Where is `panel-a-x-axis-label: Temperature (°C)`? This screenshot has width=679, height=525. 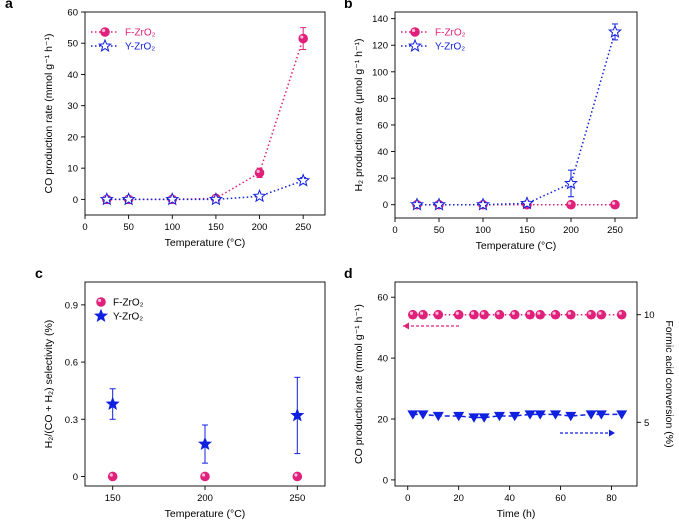 panel-a-x-axis-label: Temperature (°C) is located at coordinates (205, 243).